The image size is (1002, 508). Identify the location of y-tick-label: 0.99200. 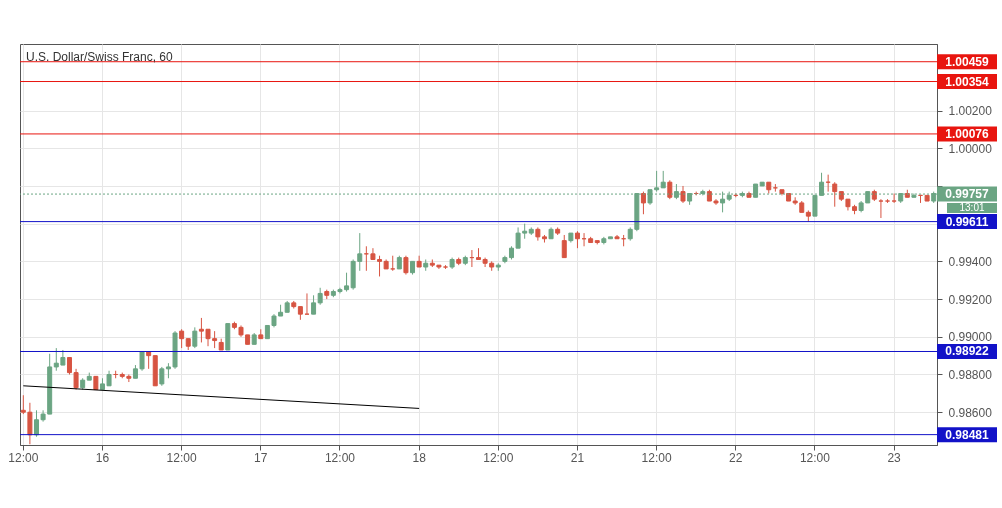
(970, 299).